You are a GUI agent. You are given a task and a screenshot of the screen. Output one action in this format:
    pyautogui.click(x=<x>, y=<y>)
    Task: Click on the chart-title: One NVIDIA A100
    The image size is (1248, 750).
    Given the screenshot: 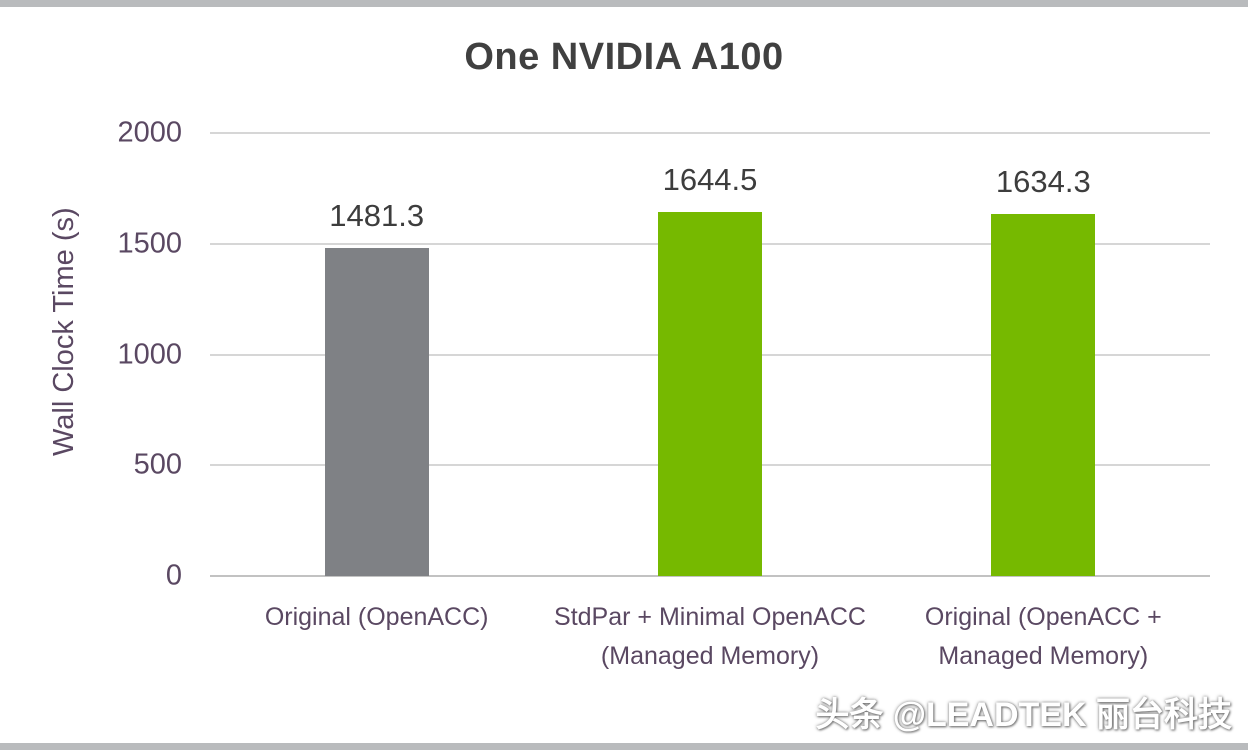 What is the action you would take?
    pyautogui.click(x=624, y=57)
    